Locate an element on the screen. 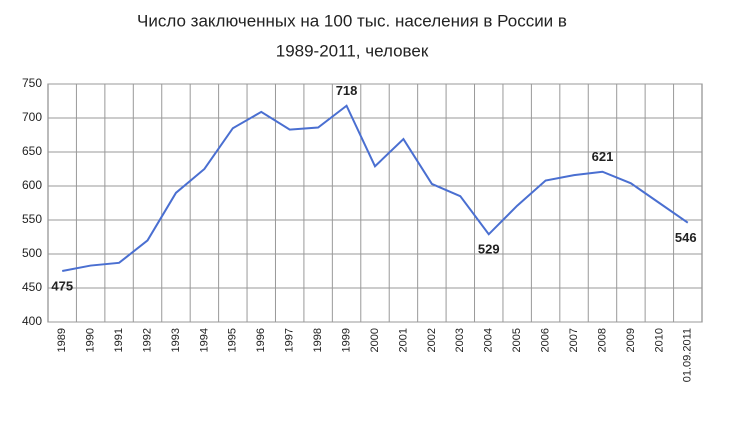 The image size is (734, 422). y-tick-label: 500 is located at coordinates (32, 253).